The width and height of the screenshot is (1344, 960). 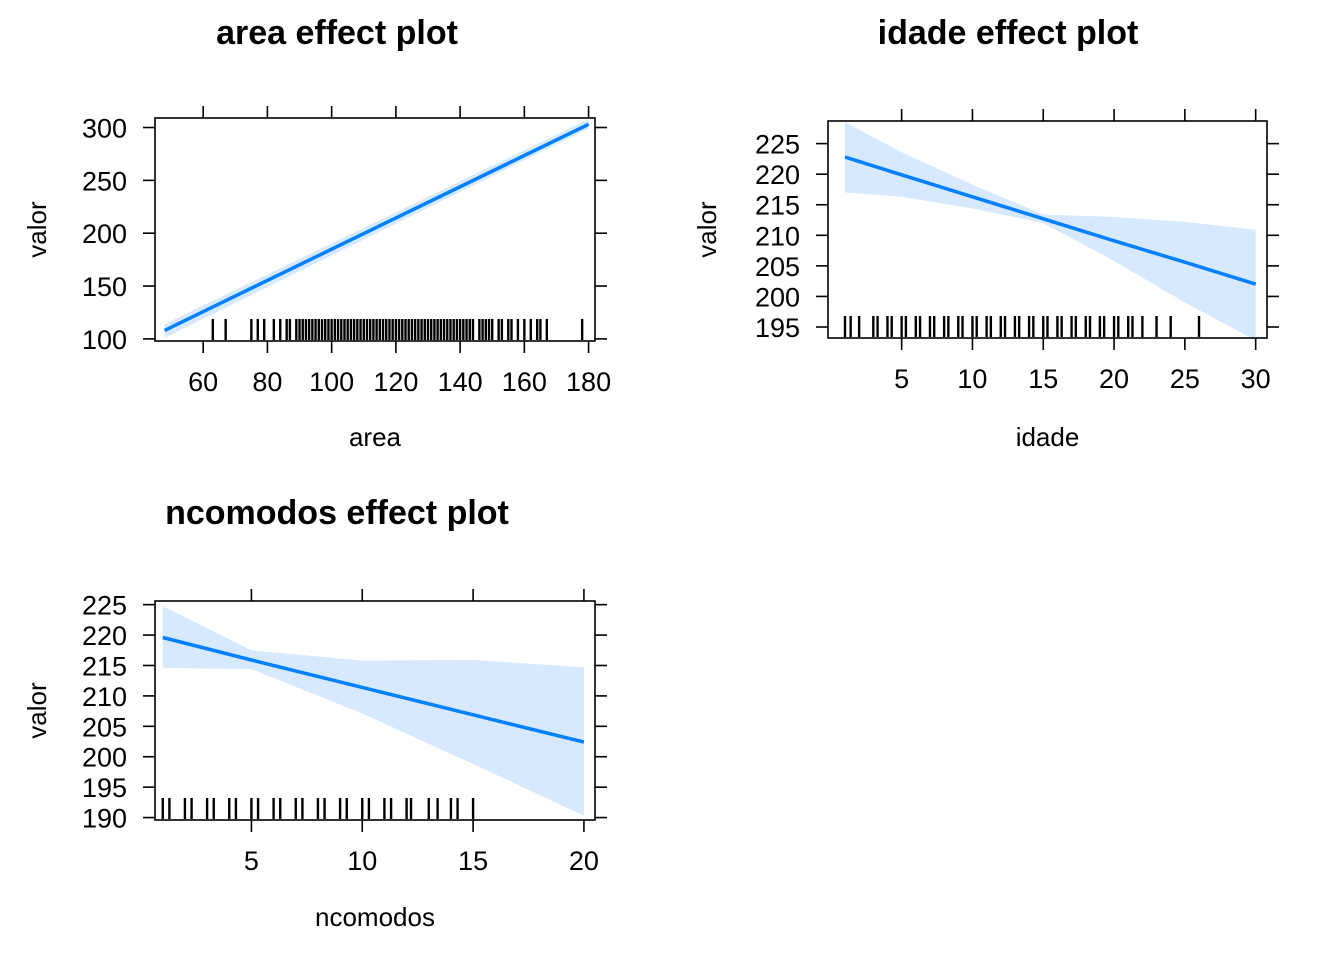 I want to click on x-axis-label: idade, so click(x=1048, y=437).